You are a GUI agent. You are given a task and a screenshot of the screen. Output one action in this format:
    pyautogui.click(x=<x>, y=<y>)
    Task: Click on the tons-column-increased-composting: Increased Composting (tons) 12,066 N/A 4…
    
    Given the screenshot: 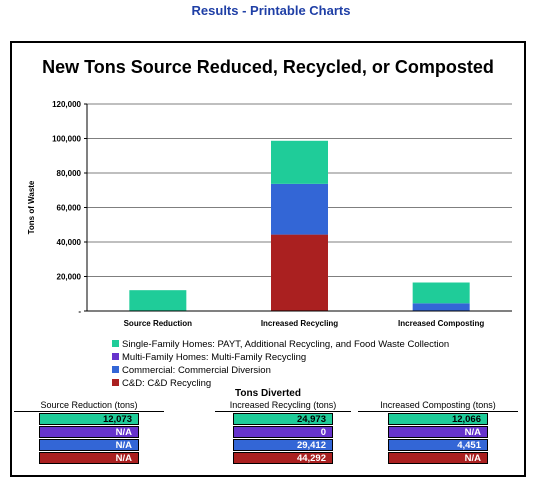 What is the action you would take?
    pyautogui.click(x=438, y=431)
    